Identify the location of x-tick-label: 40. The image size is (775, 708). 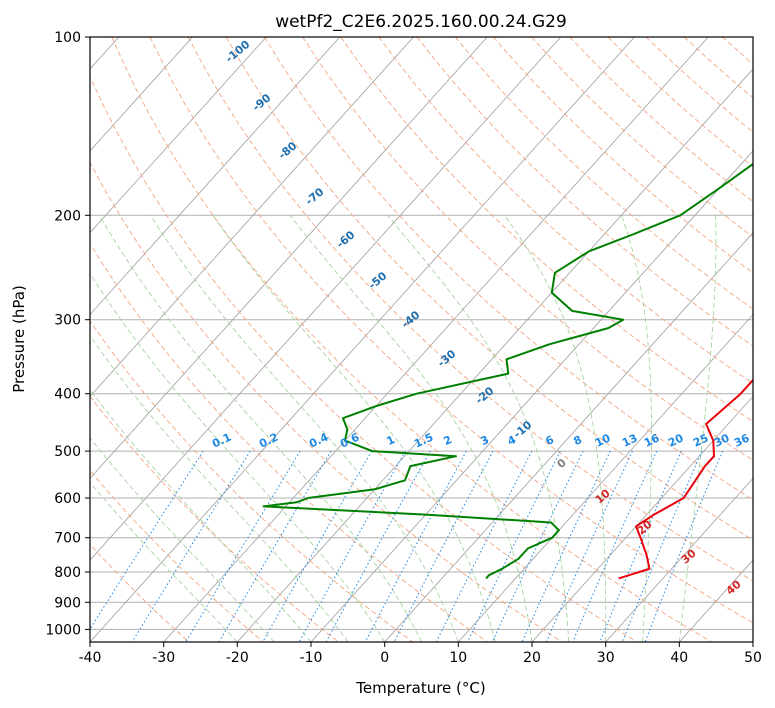
(679, 658).